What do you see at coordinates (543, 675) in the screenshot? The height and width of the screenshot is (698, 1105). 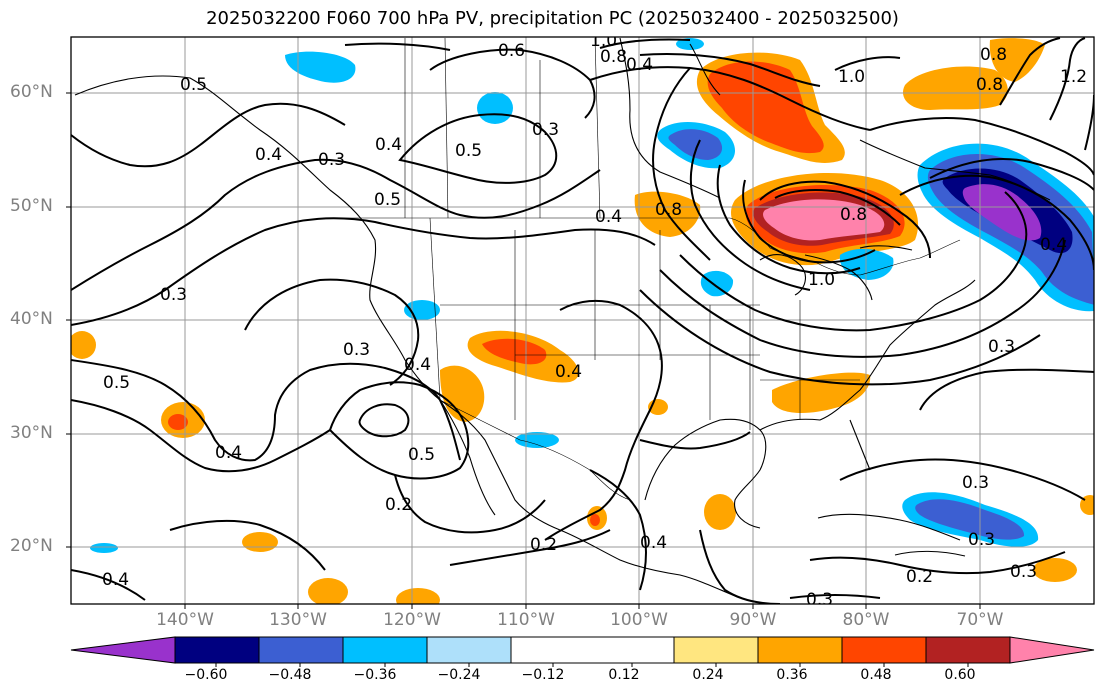 I see `colorbar-label: −0.12` at bounding box center [543, 675].